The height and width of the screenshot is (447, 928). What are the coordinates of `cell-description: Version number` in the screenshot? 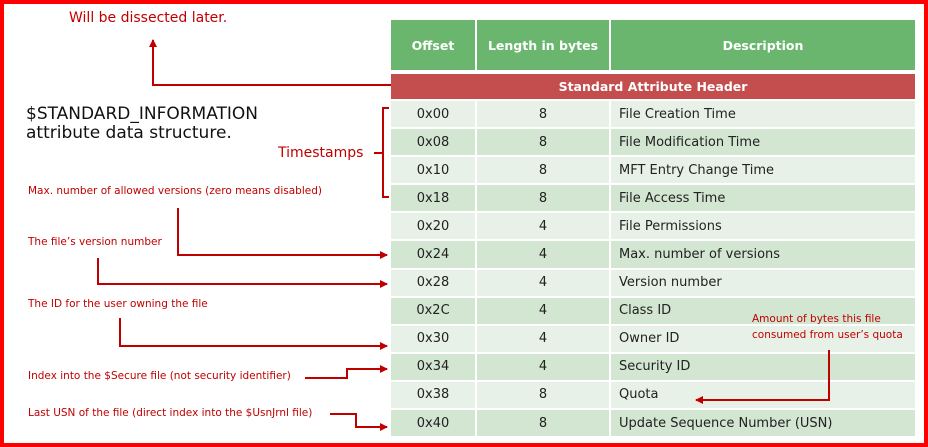 It's located at (763, 281).